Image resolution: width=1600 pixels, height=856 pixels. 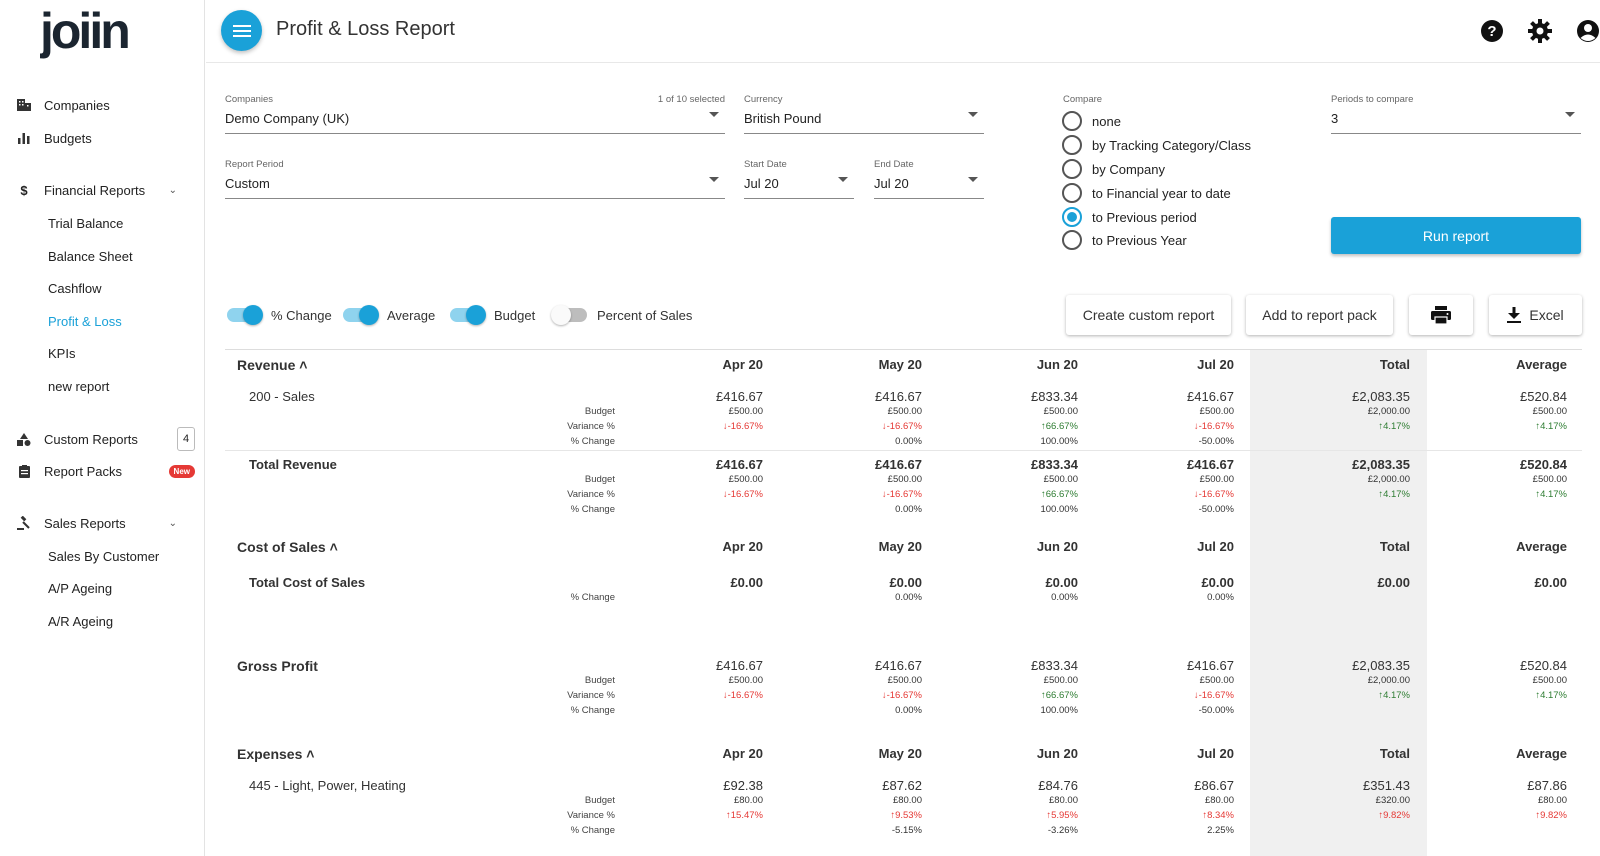 I want to click on budget-label: Budget, so click(x=599, y=800).